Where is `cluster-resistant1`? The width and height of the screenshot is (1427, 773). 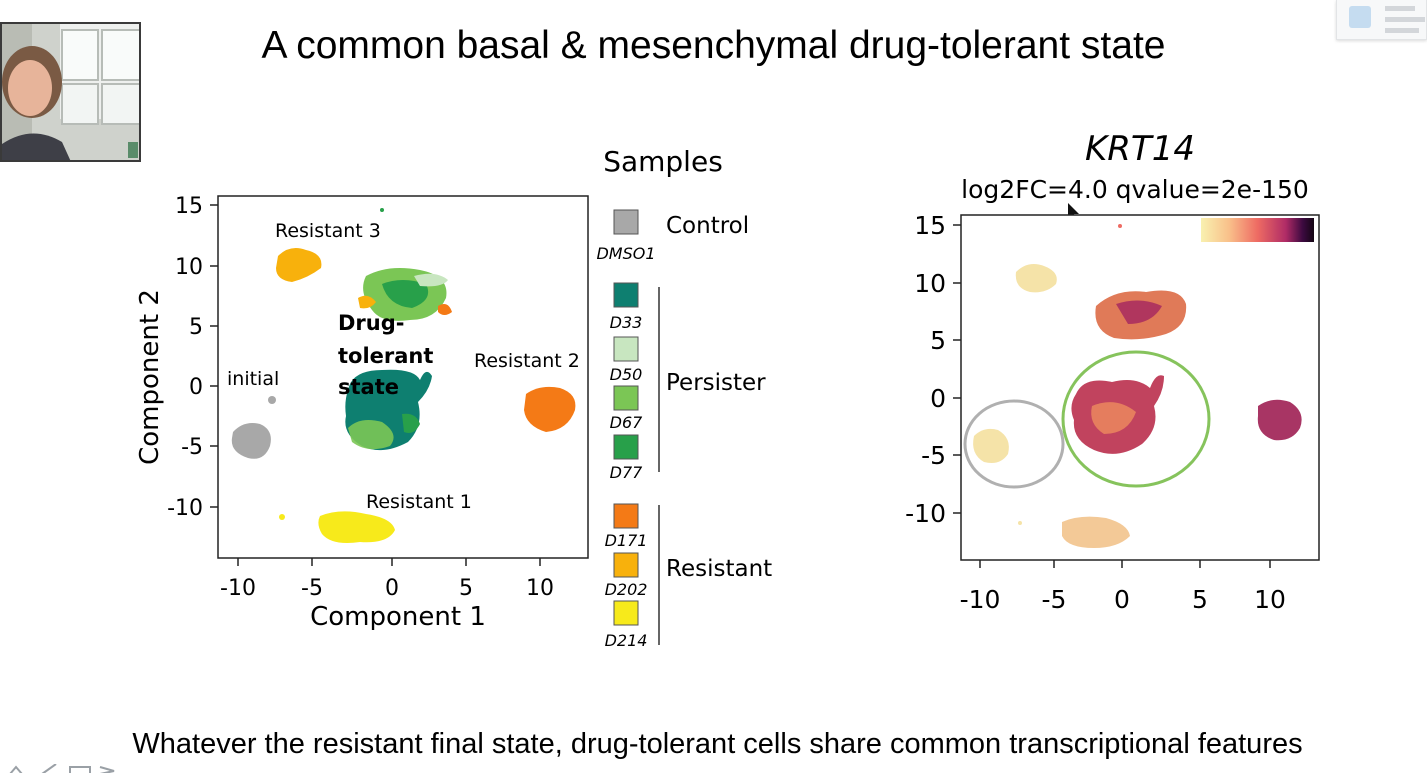 cluster-resistant1 is located at coordinates (337, 527).